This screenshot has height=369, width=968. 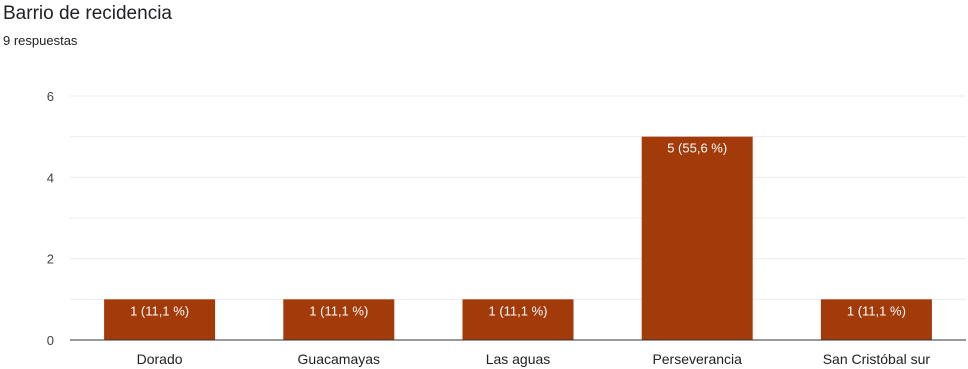 What do you see at coordinates (697, 359) in the screenshot?
I see `x-category-label: Perseverancia` at bounding box center [697, 359].